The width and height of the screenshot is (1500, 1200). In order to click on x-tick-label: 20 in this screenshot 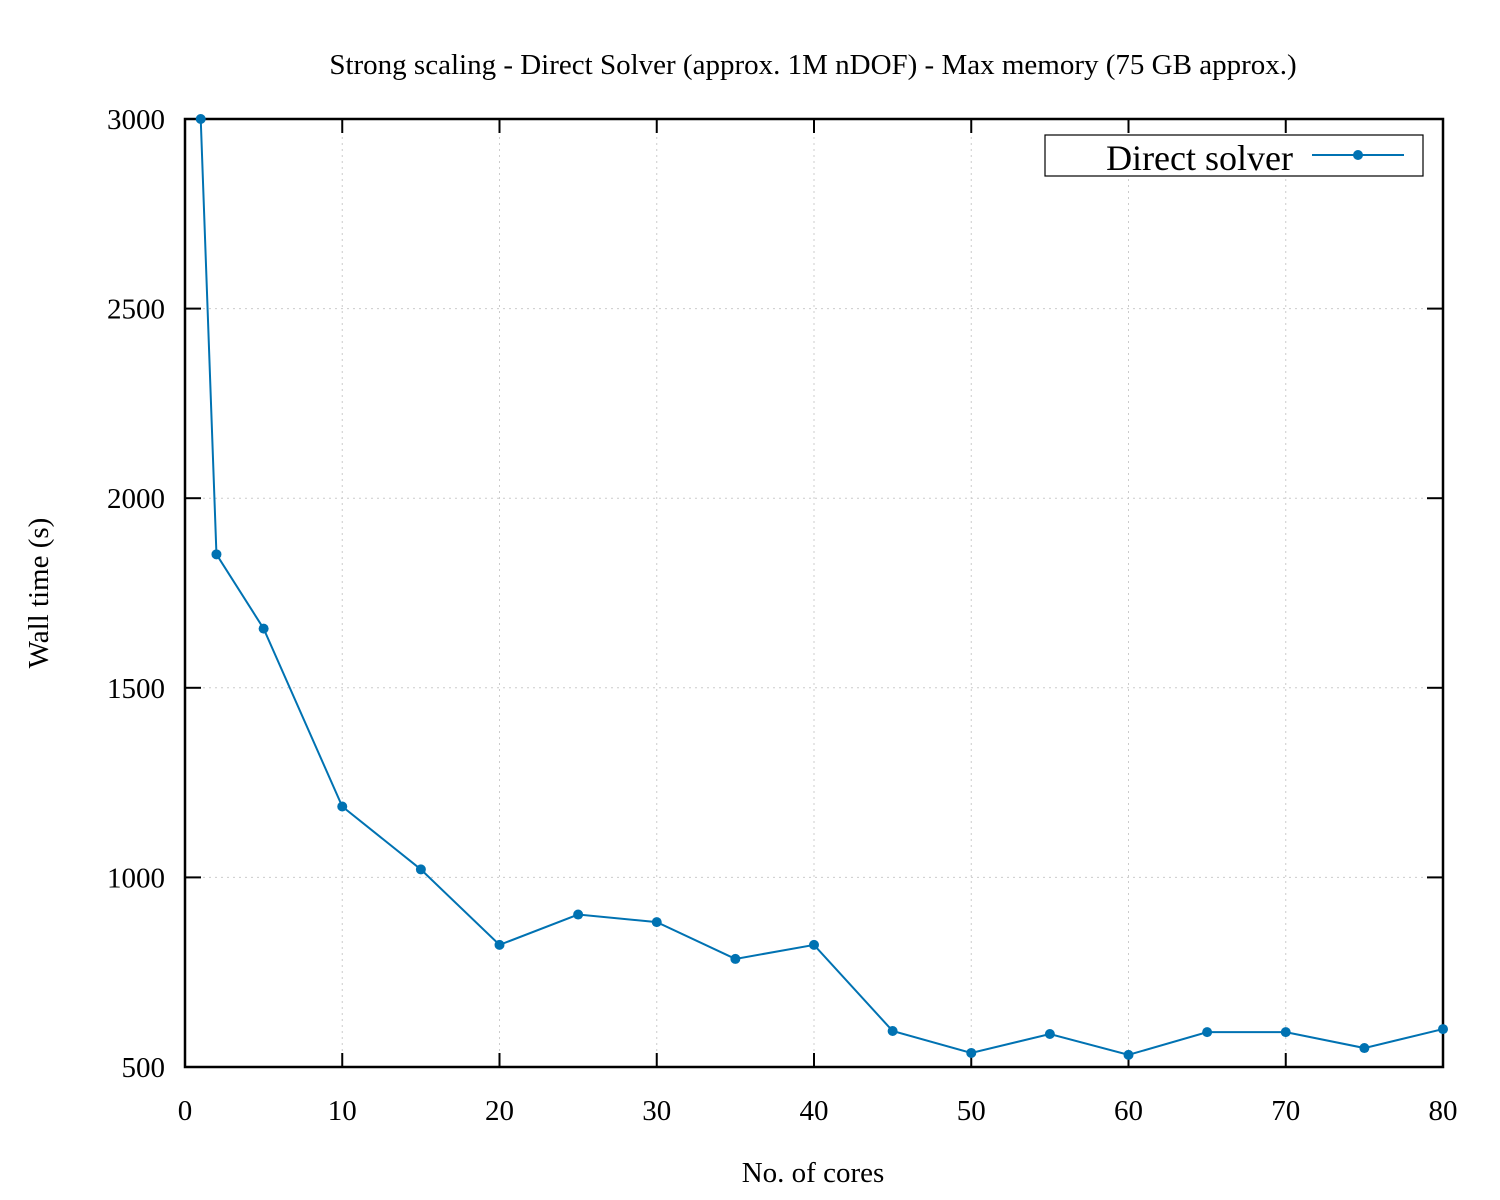, I will do `click(499, 1111)`.